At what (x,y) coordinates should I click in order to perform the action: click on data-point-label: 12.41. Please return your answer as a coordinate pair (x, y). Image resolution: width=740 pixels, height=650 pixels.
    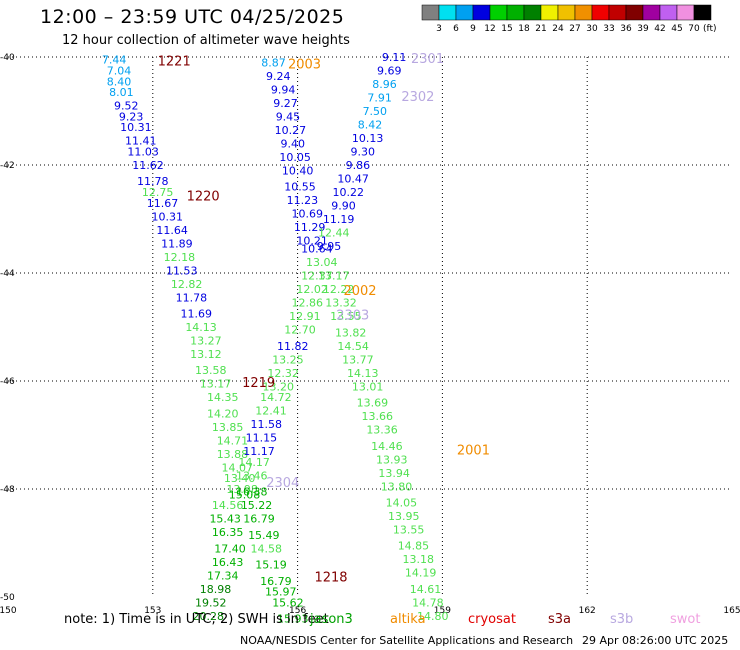
    Looking at the image, I should click on (271, 411).